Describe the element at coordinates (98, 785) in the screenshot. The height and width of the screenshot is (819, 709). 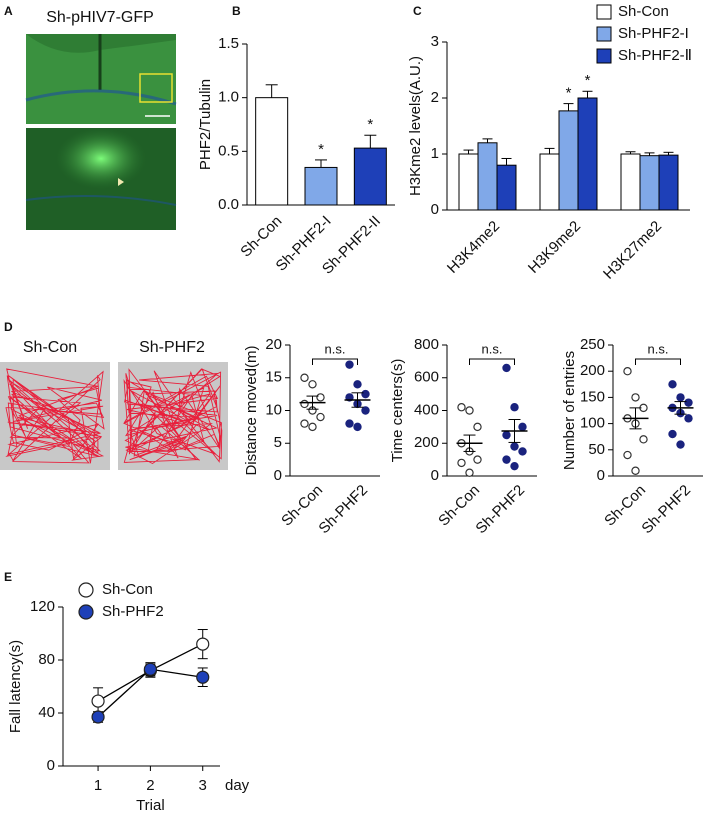
I see `x-tick-label: 1` at that location.